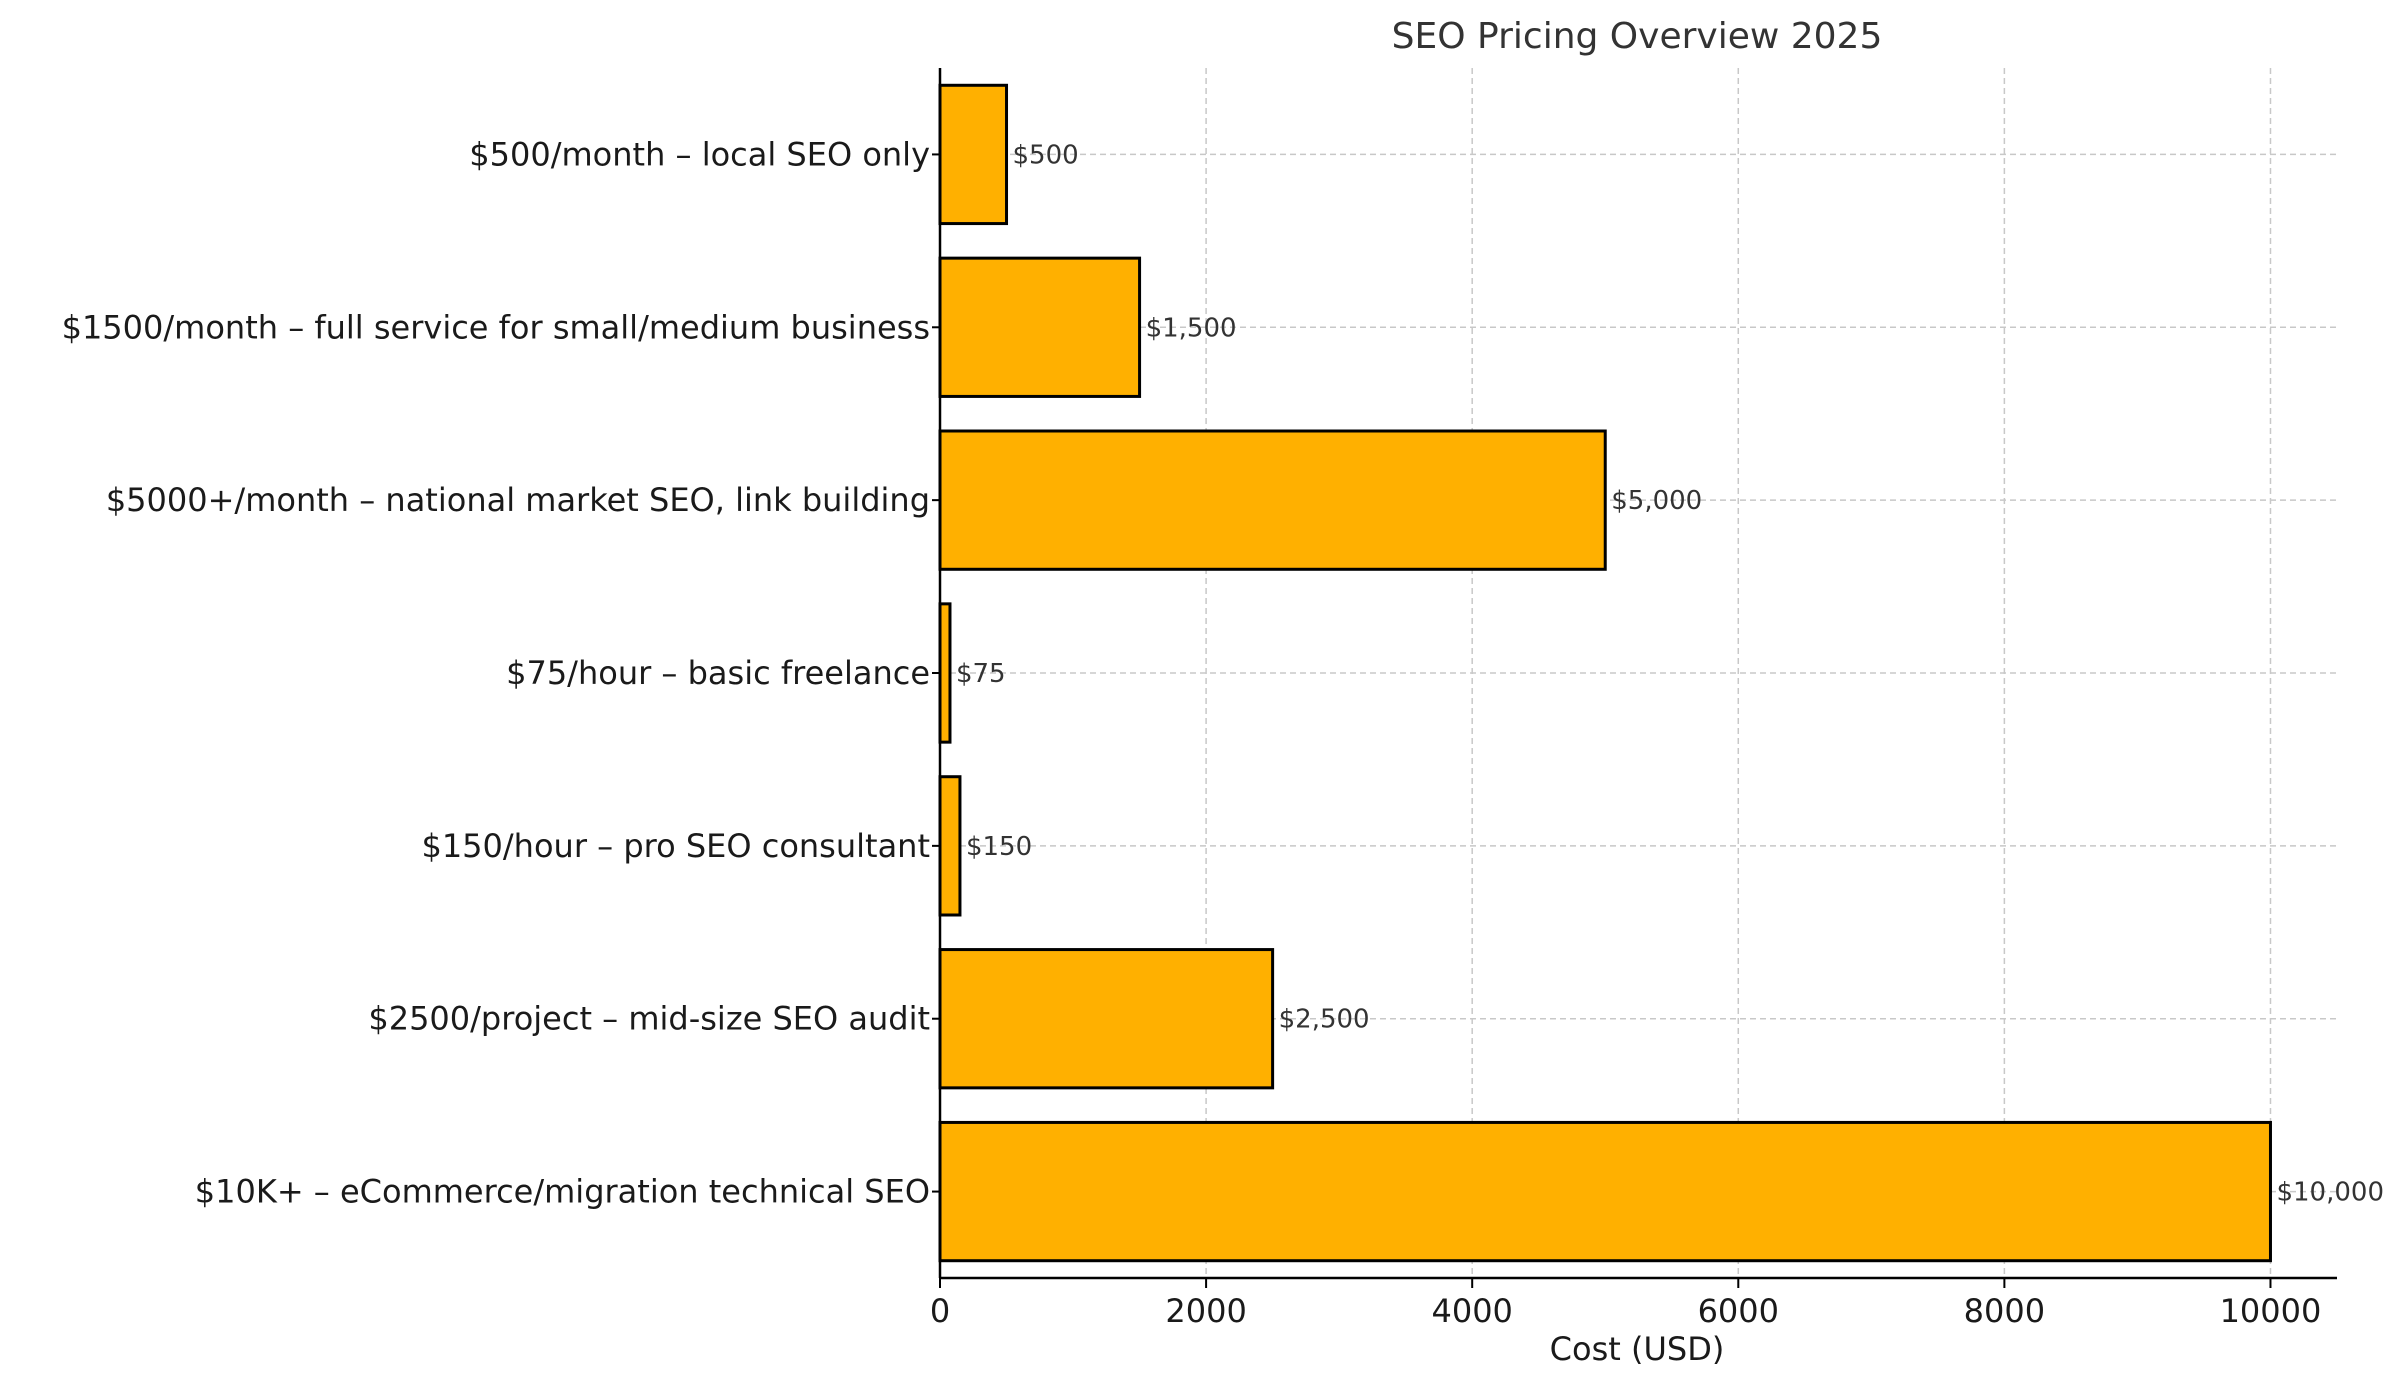  Describe the element at coordinates (649, 1019) in the screenshot. I see `category-label: $2500/project – mid-size SEO audit` at that location.